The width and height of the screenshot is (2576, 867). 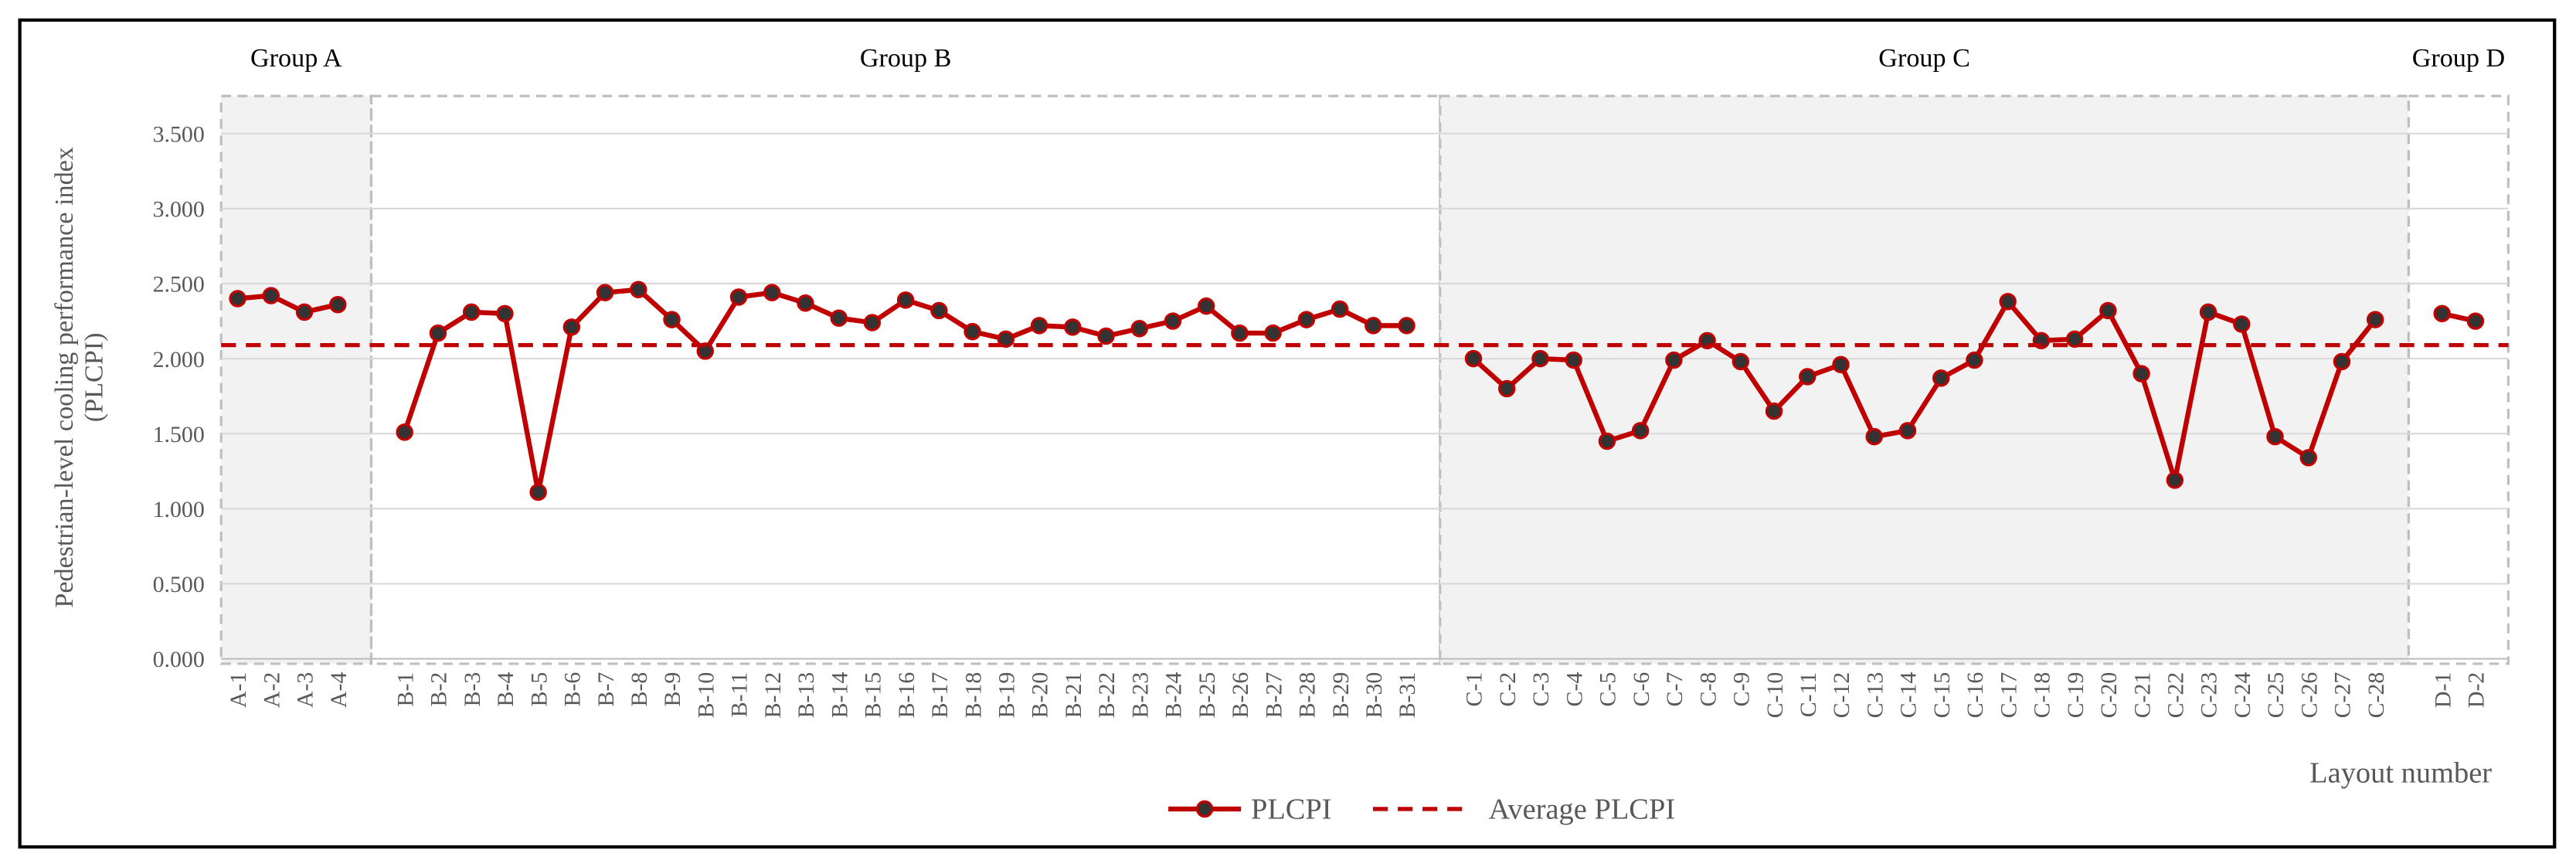 What do you see at coordinates (606, 689) in the screenshot?
I see `x-tick-label: B-7` at bounding box center [606, 689].